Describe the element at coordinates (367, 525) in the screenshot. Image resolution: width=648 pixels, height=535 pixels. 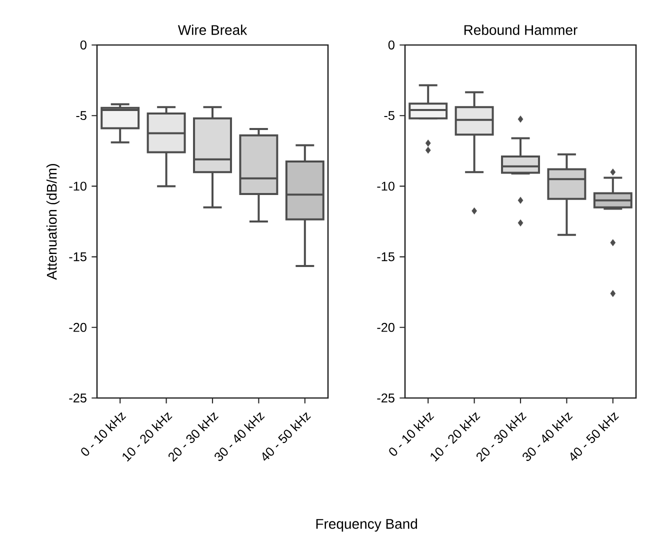
I see `x-axis-title: Frequency Band` at that location.